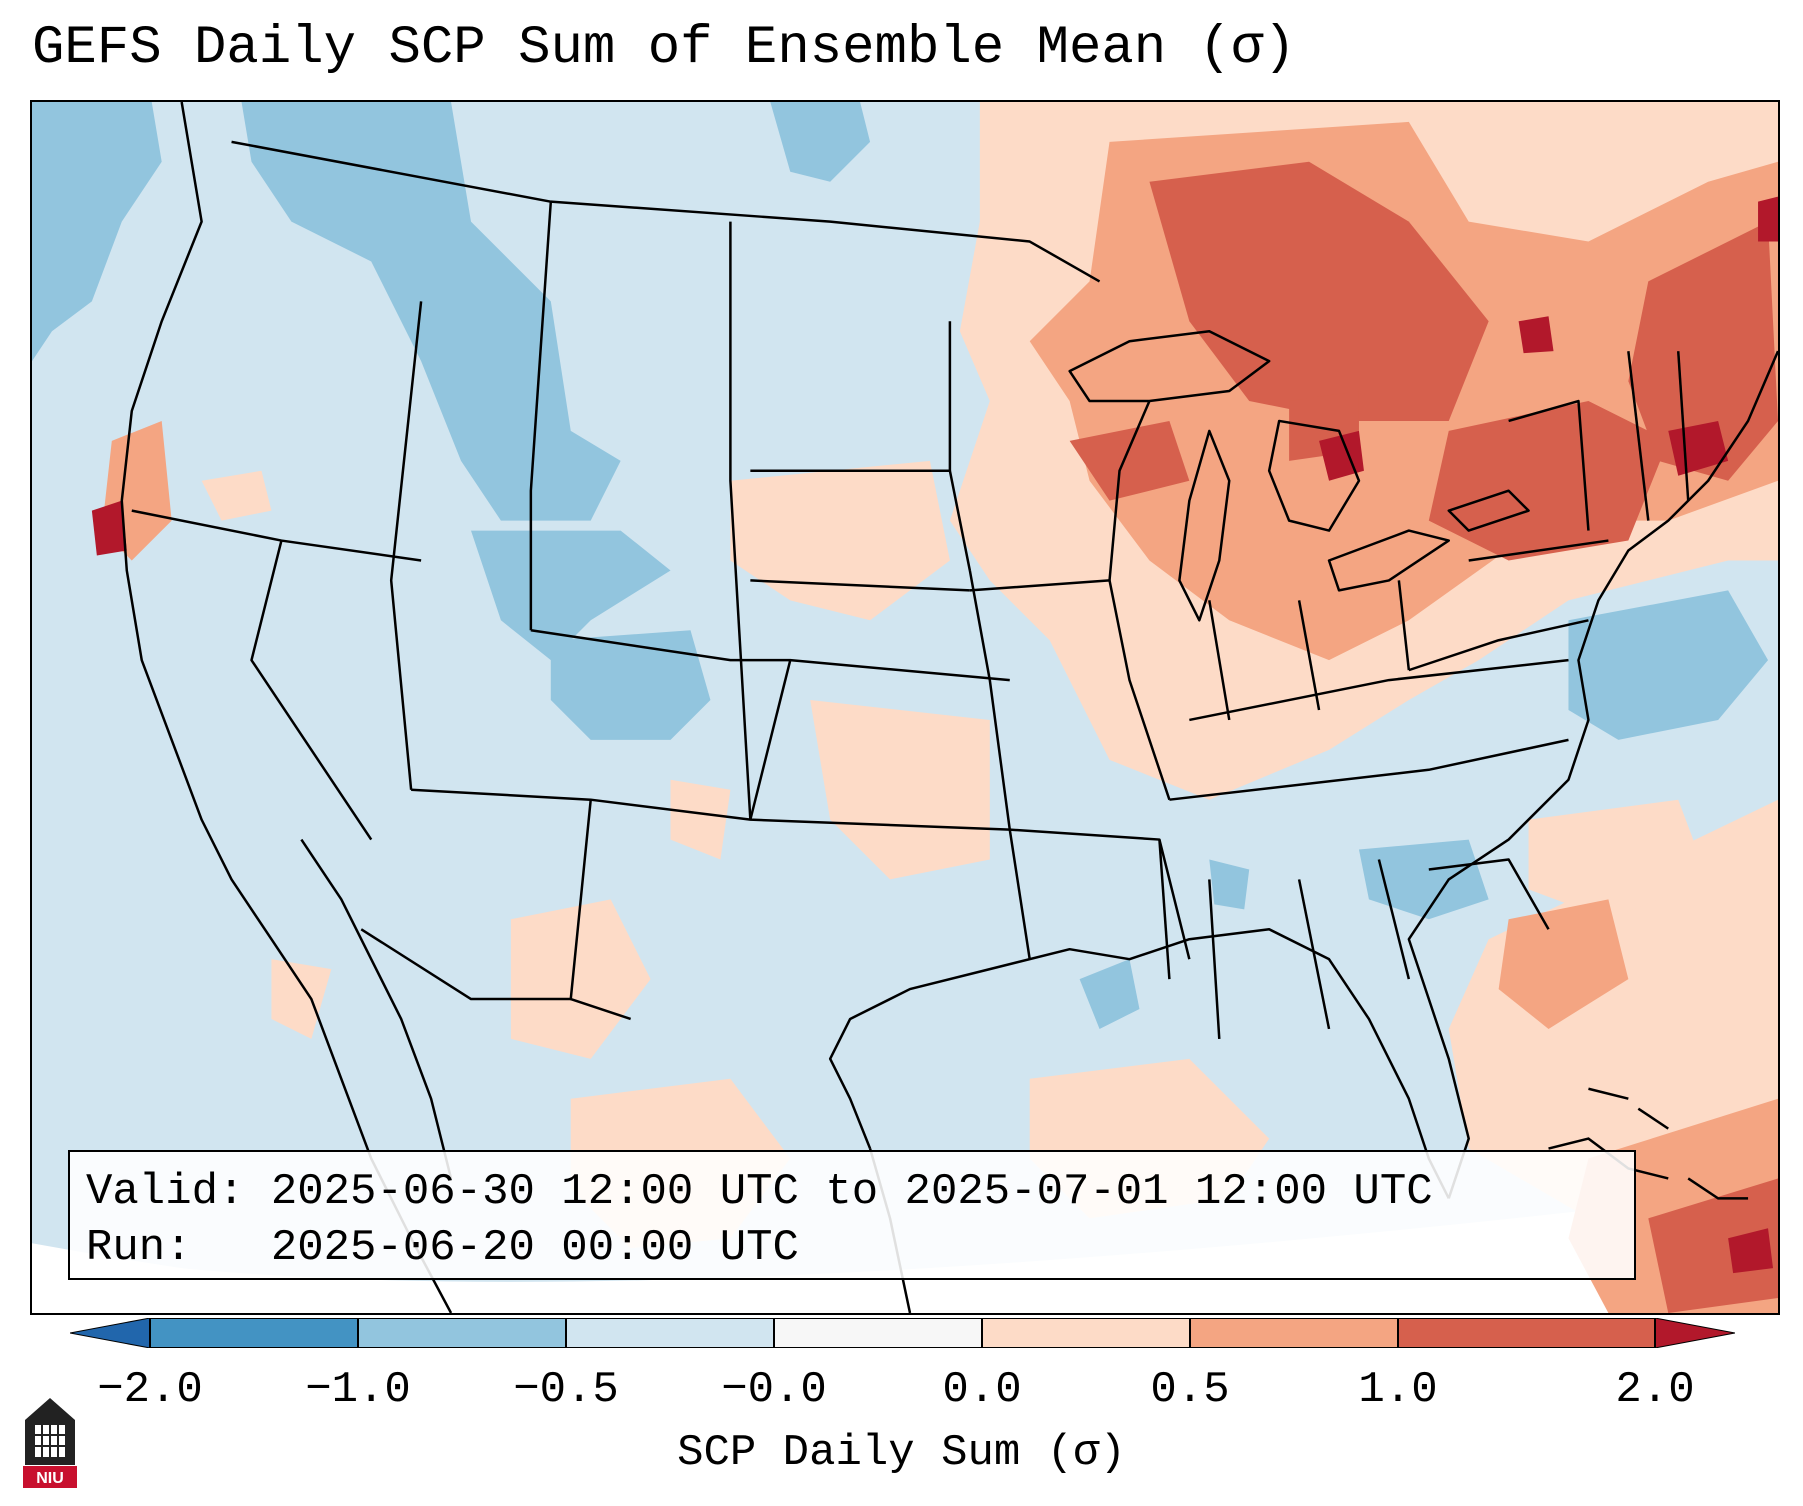 This screenshot has height=1506, width=1803. I want to click on lake-michigan, so click(1204, 525).